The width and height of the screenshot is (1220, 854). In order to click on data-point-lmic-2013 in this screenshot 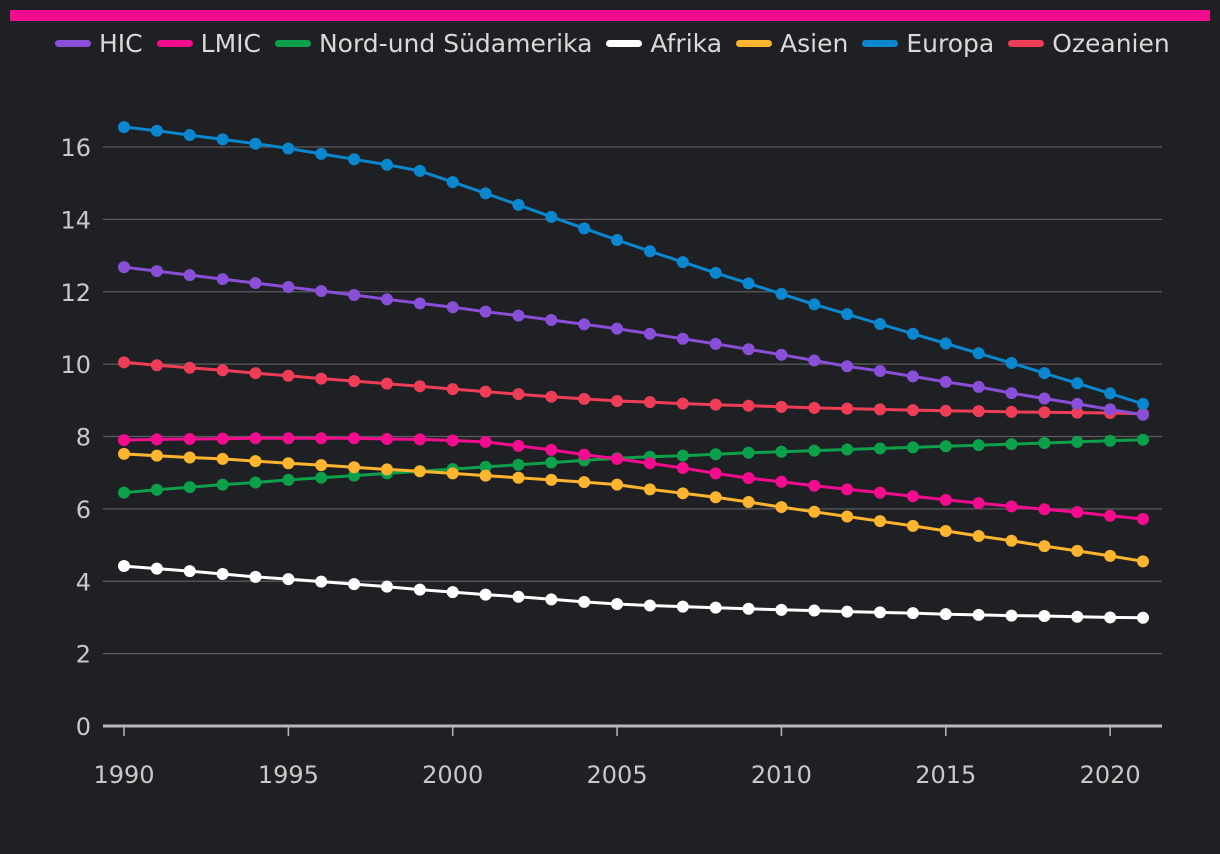, I will do `click(880, 492)`.